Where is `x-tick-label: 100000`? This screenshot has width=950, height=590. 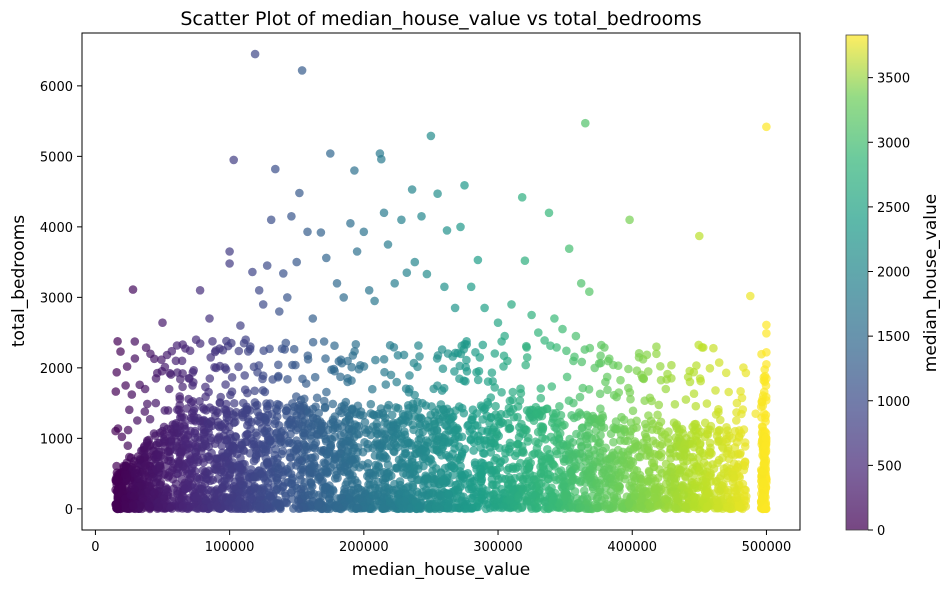
x-tick-label: 100000 is located at coordinates (230, 547).